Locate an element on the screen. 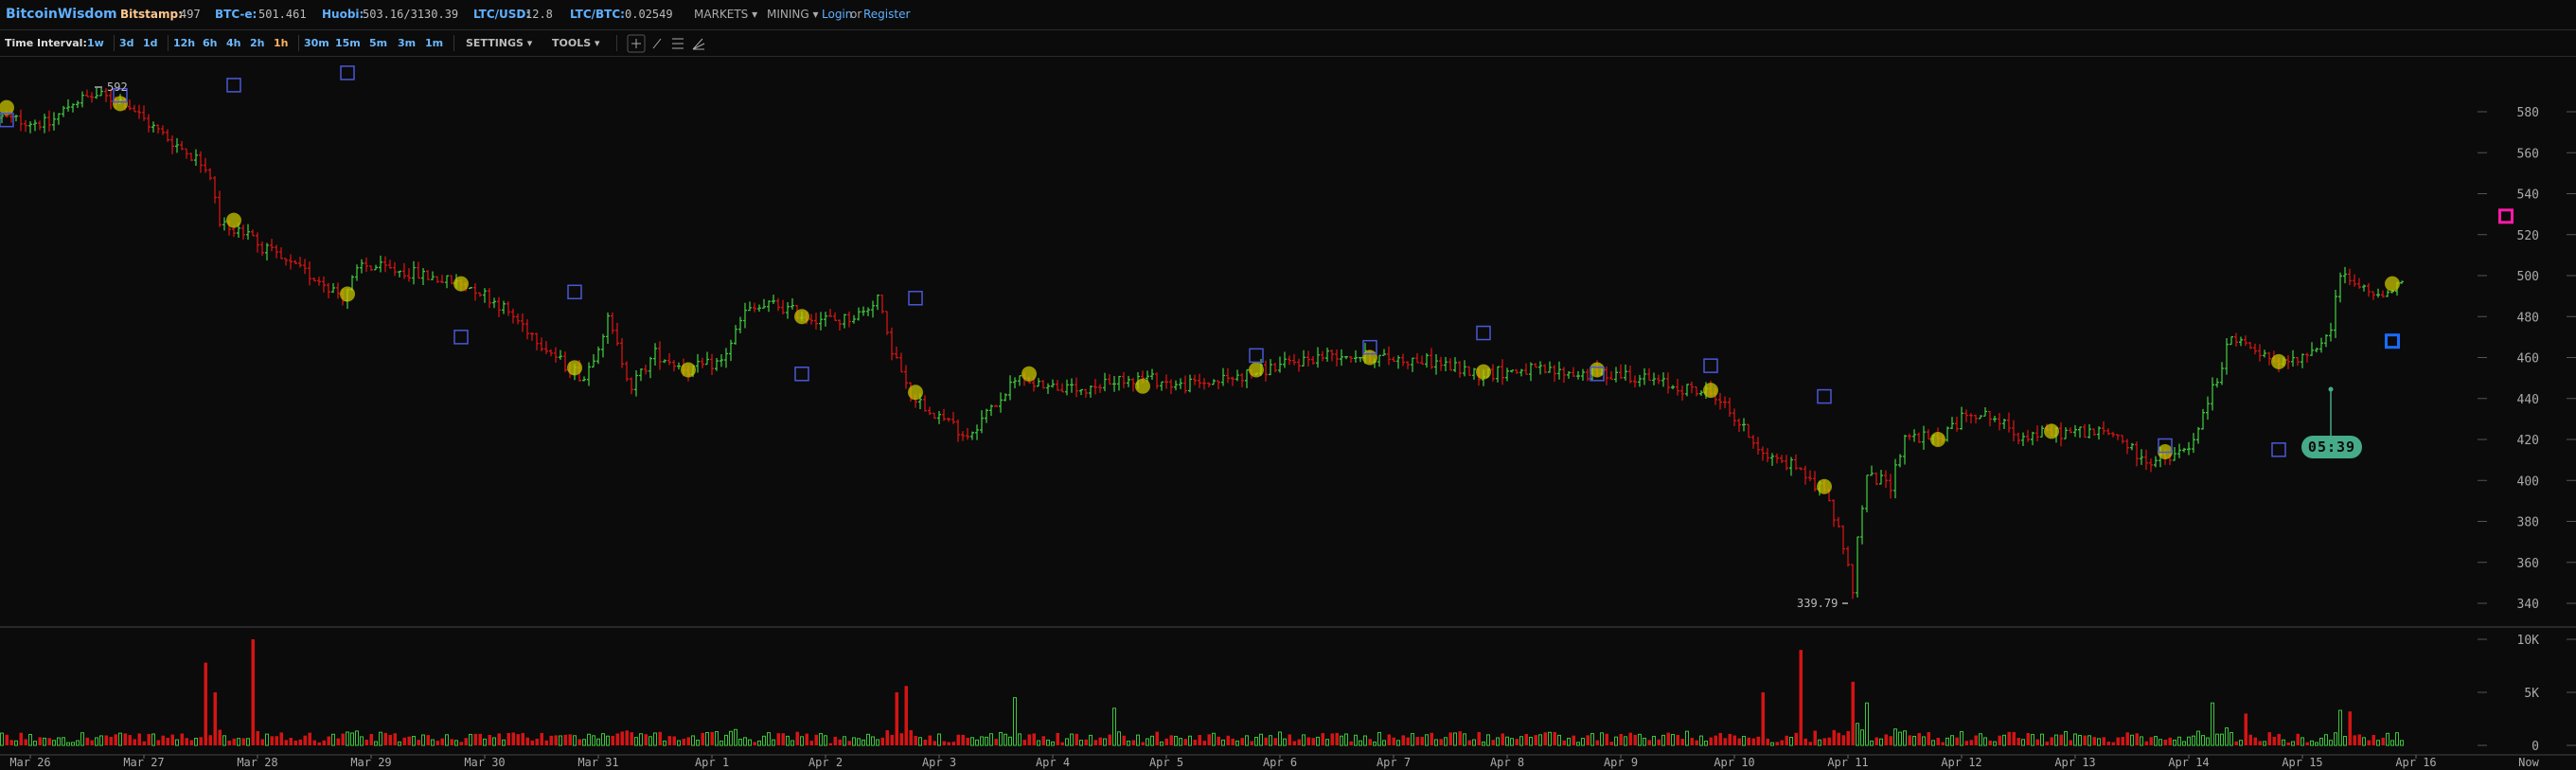  mining-menu: MINING ▾ is located at coordinates (793, 14).